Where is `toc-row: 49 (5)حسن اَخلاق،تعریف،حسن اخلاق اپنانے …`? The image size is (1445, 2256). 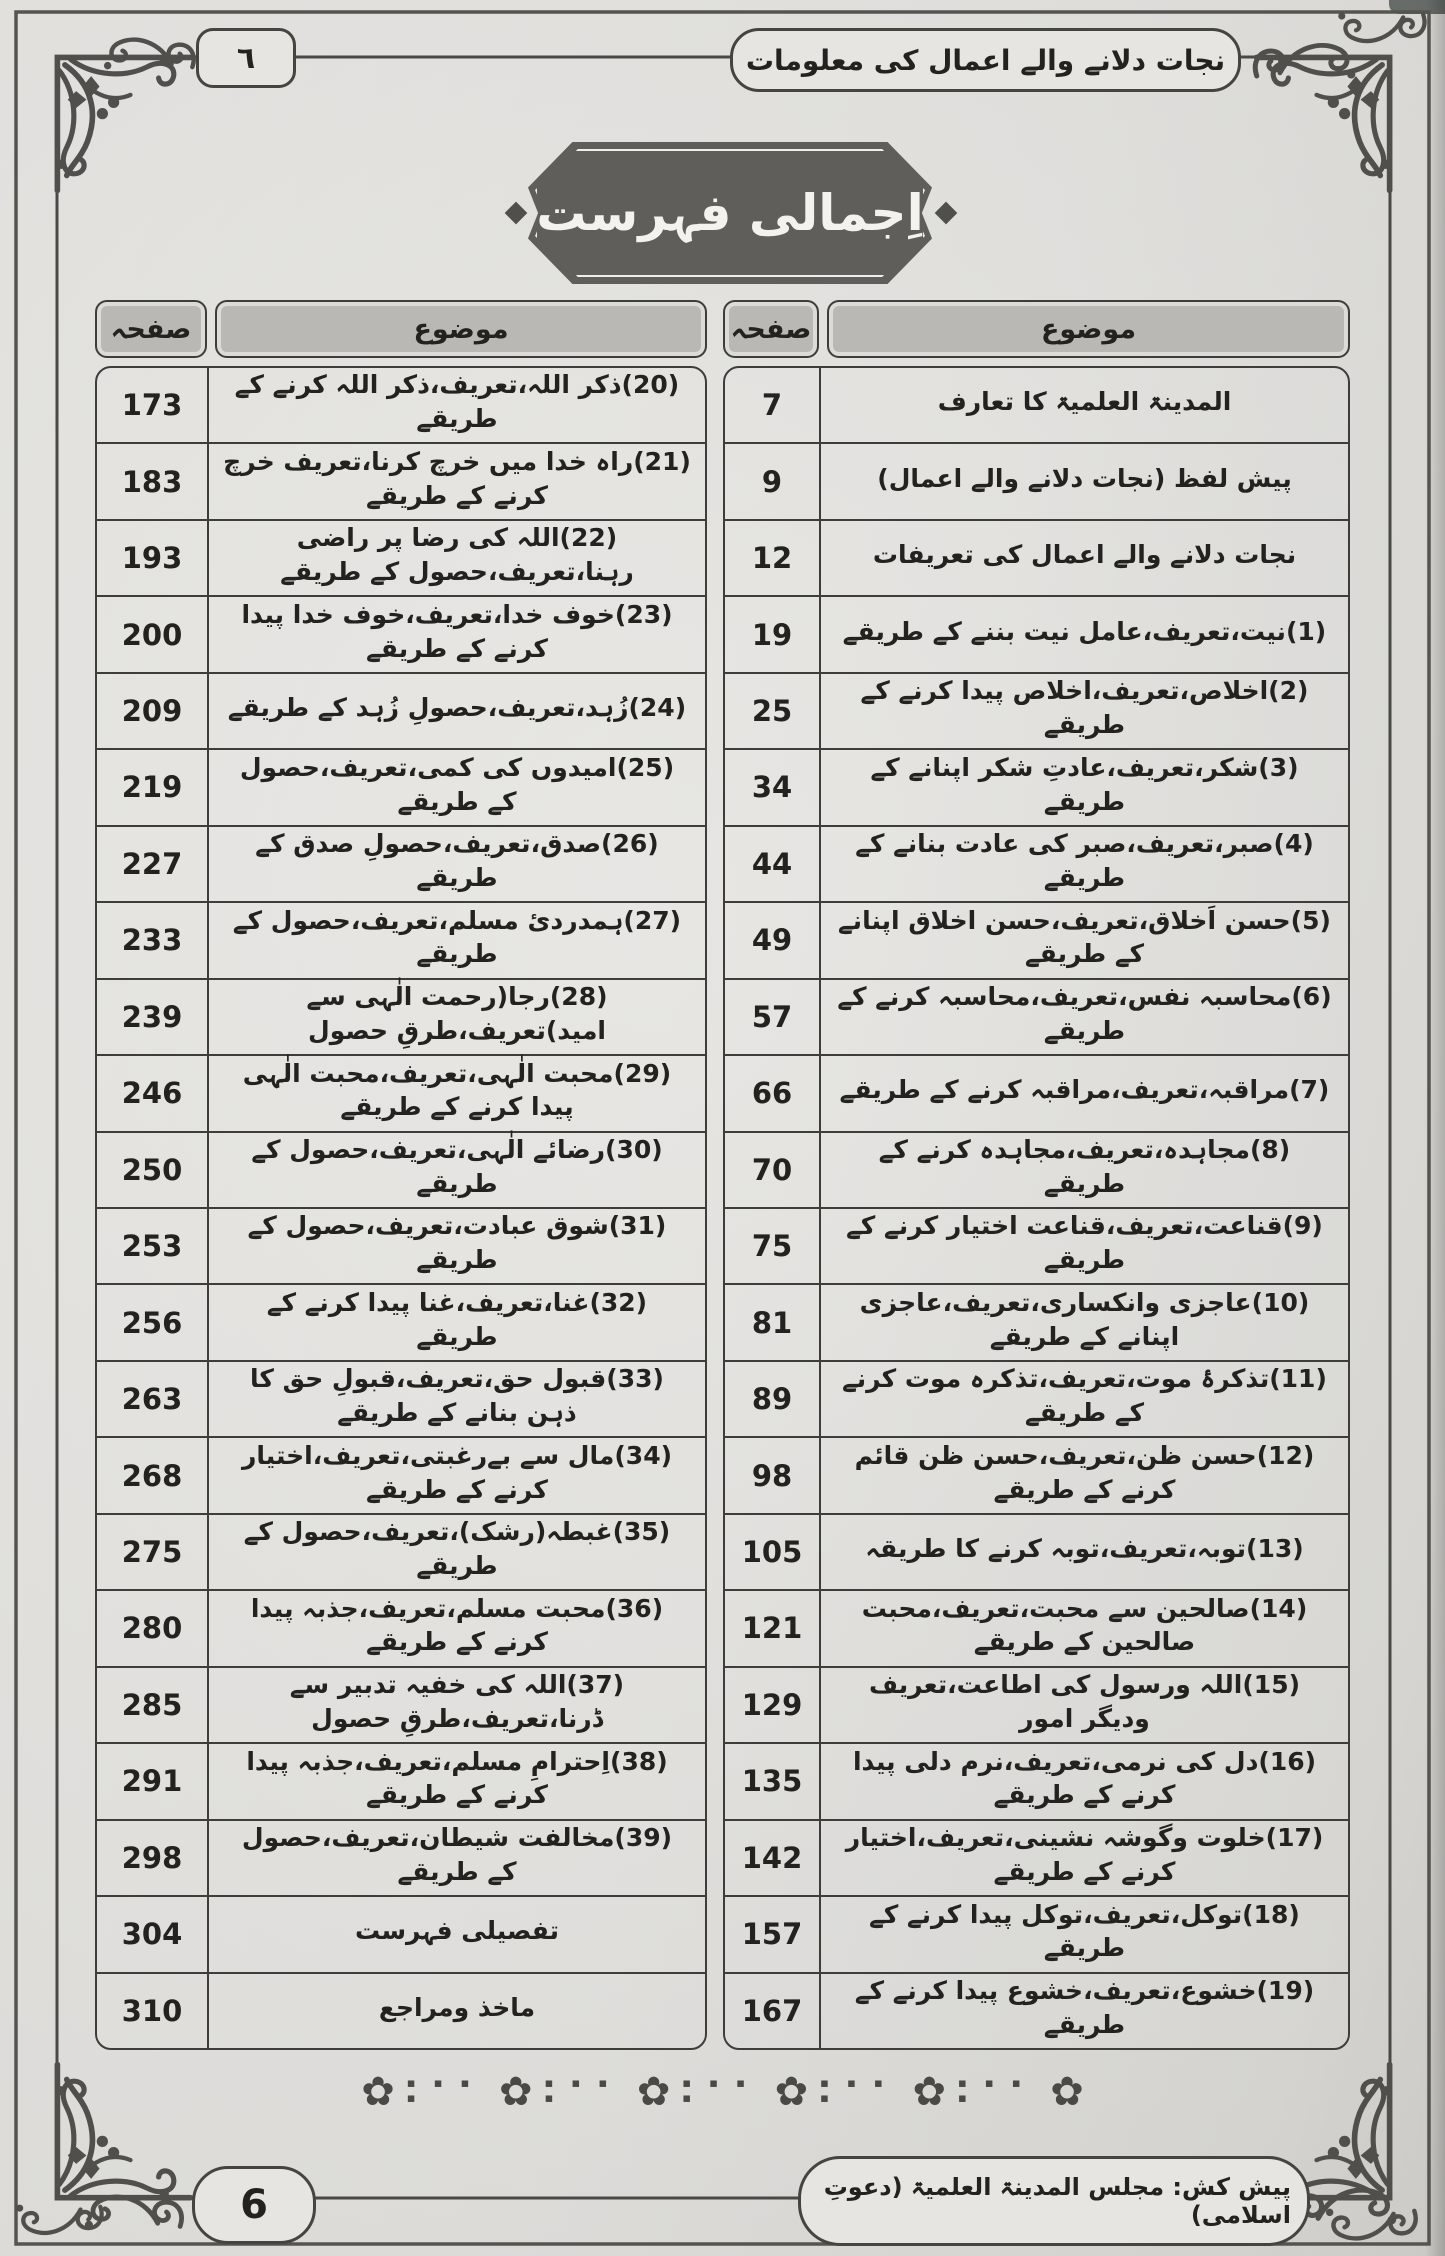 toc-row: 49 (5)حسن اَخلاق،تعریف،حسن اخلاق اپنانے … is located at coordinates (1036, 939).